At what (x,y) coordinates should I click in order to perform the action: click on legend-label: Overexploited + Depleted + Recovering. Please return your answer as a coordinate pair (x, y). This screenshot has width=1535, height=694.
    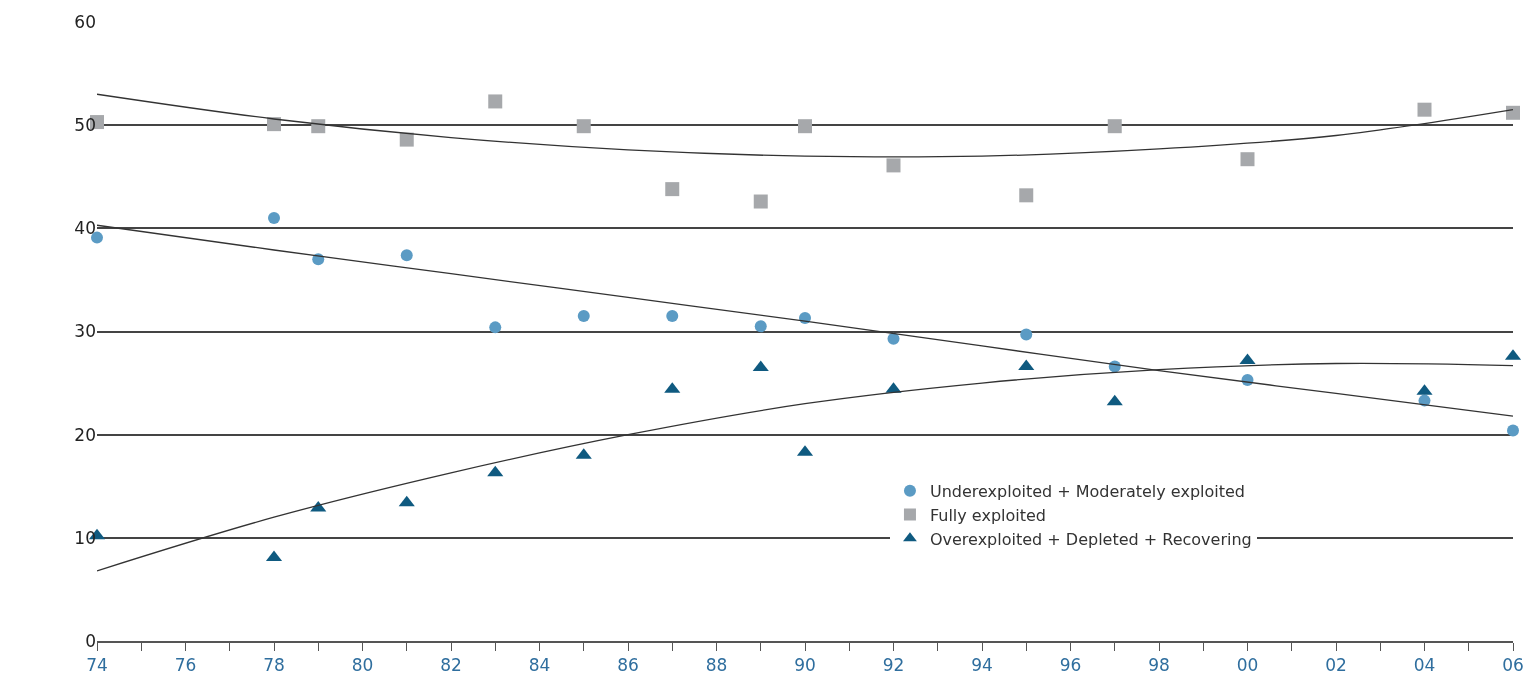
    Looking at the image, I should click on (1090, 539).